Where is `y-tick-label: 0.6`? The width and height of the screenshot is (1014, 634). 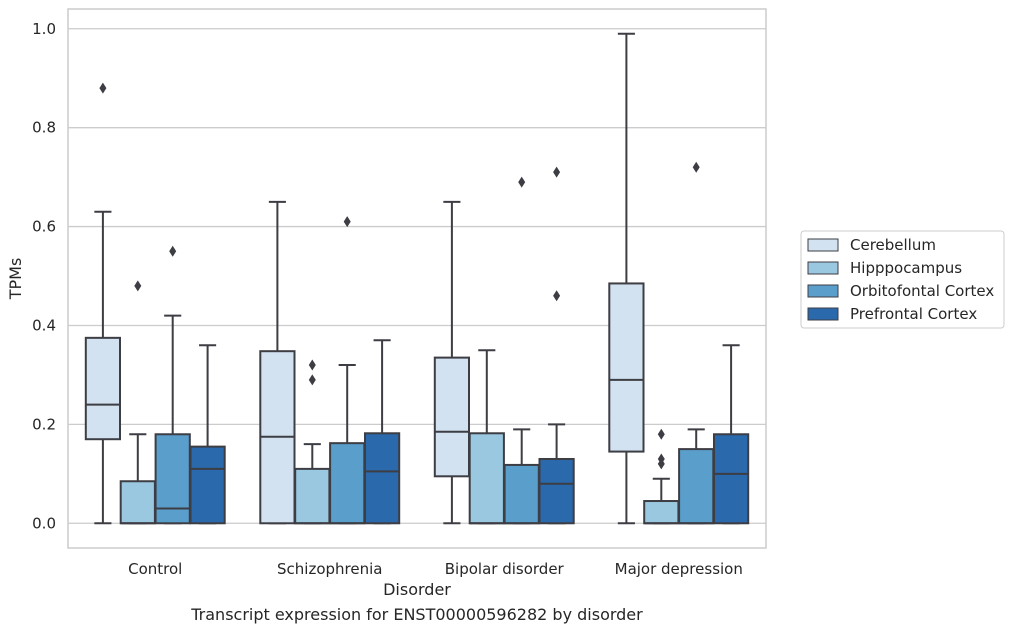 y-tick-label: 0.6 is located at coordinates (44, 227).